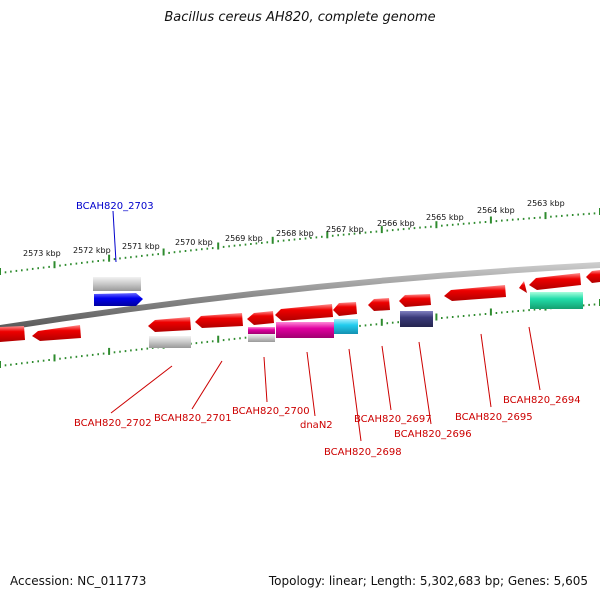 The height and width of the screenshot is (600, 600). Describe the element at coordinates (396, 223) in the screenshot. I see `scale-label: 2566 kbp` at that location.